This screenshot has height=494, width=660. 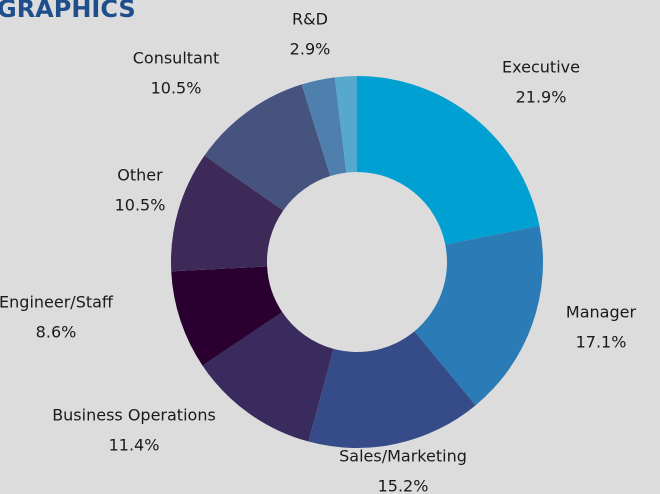 What do you see at coordinates (68, 11) in the screenshot?
I see `chart-title: GRAPHICS` at bounding box center [68, 11].